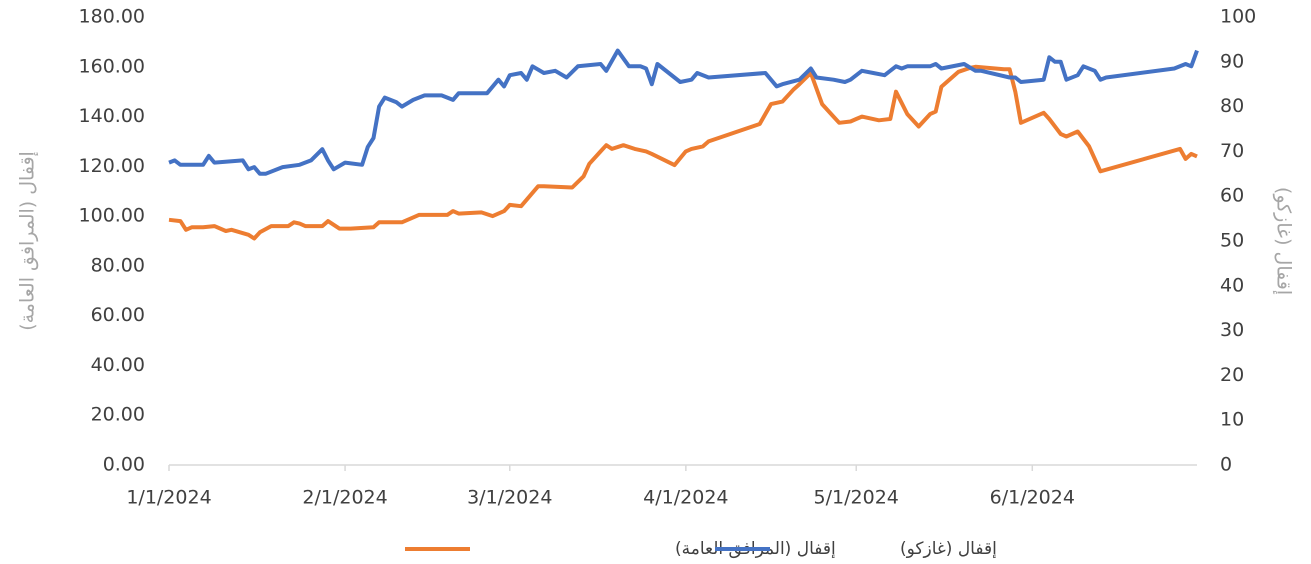 The width and height of the screenshot is (1311, 564). I want to click on y-tick-label: 160.00, so click(112, 66).